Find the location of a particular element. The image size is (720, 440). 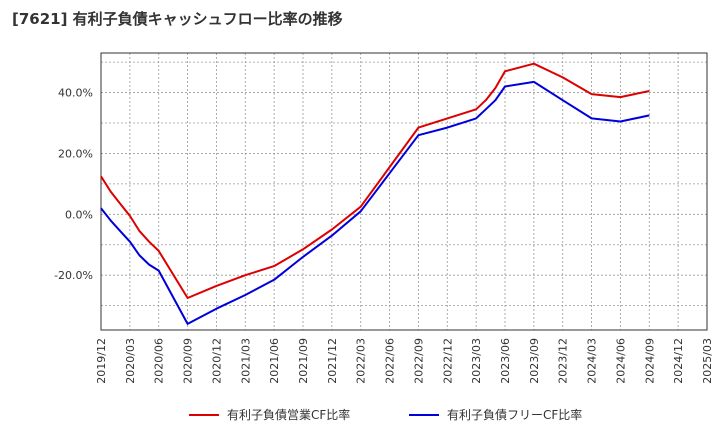

y-tick-label: 20.0% is located at coordinates (75, 153).